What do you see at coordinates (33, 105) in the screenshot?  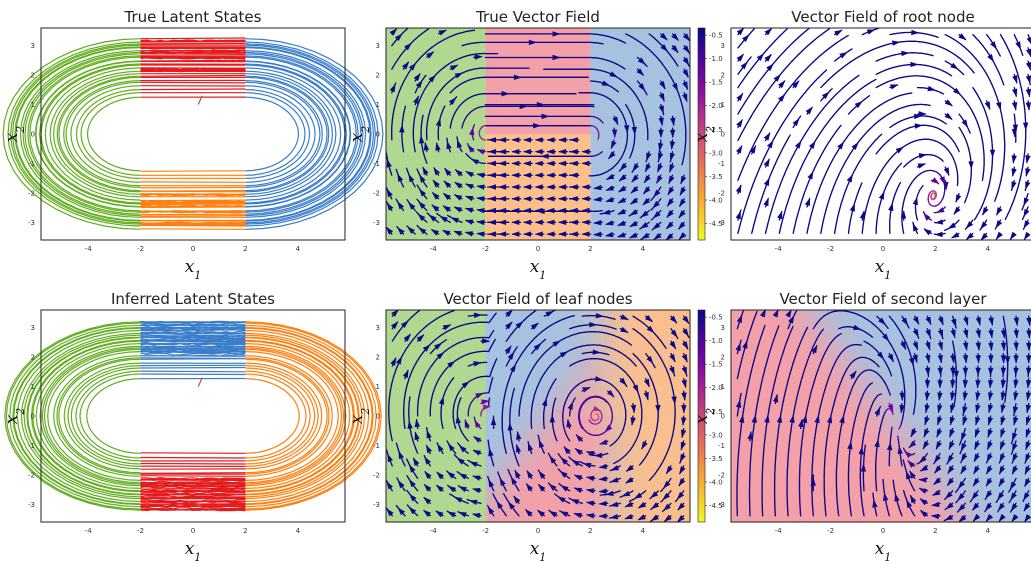 I see `y-tick-label: 1` at bounding box center [33, 105].